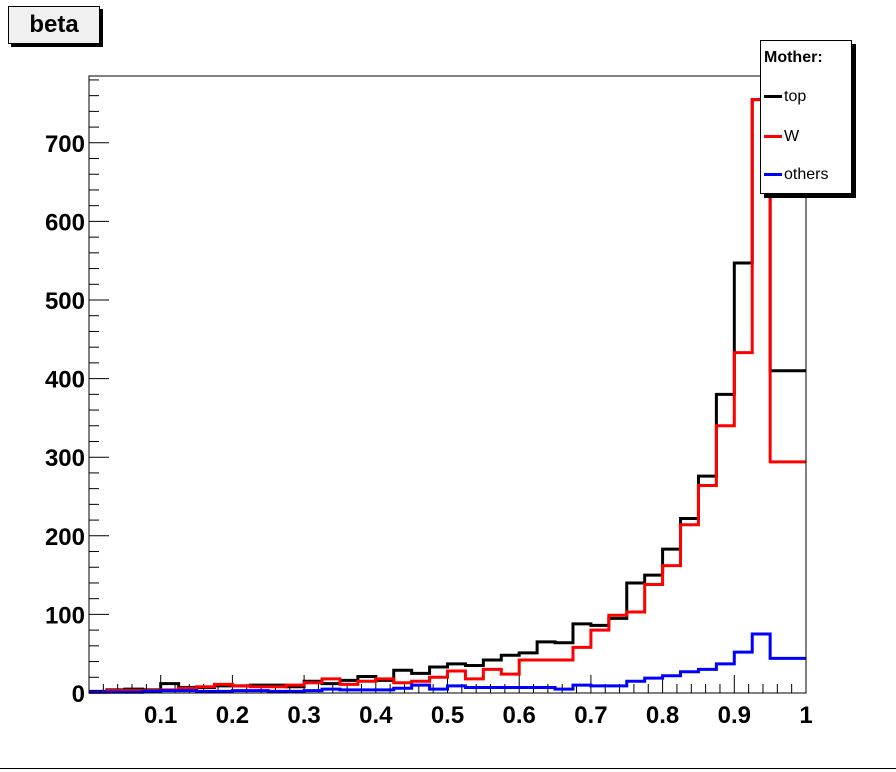 This screenshot has width=896, height=772. I want to click on y-tick-label: 400, so click(65, 380).